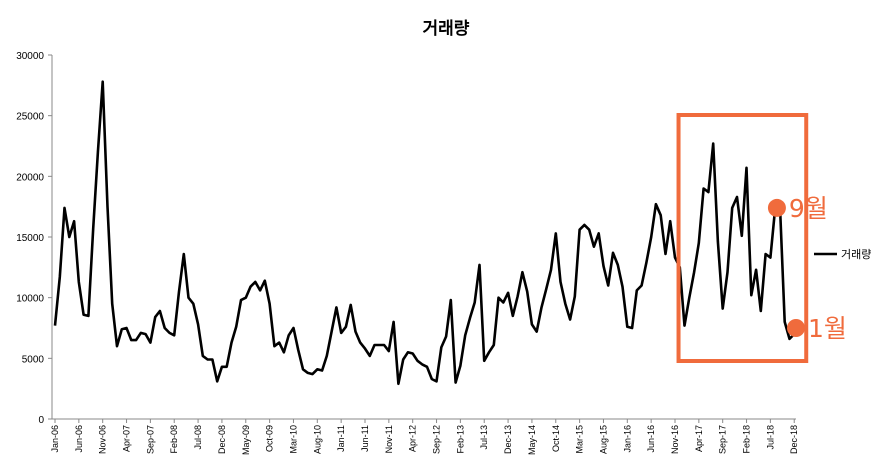  I want to click on x-tick-label: Apr-12, so click(413, 438).